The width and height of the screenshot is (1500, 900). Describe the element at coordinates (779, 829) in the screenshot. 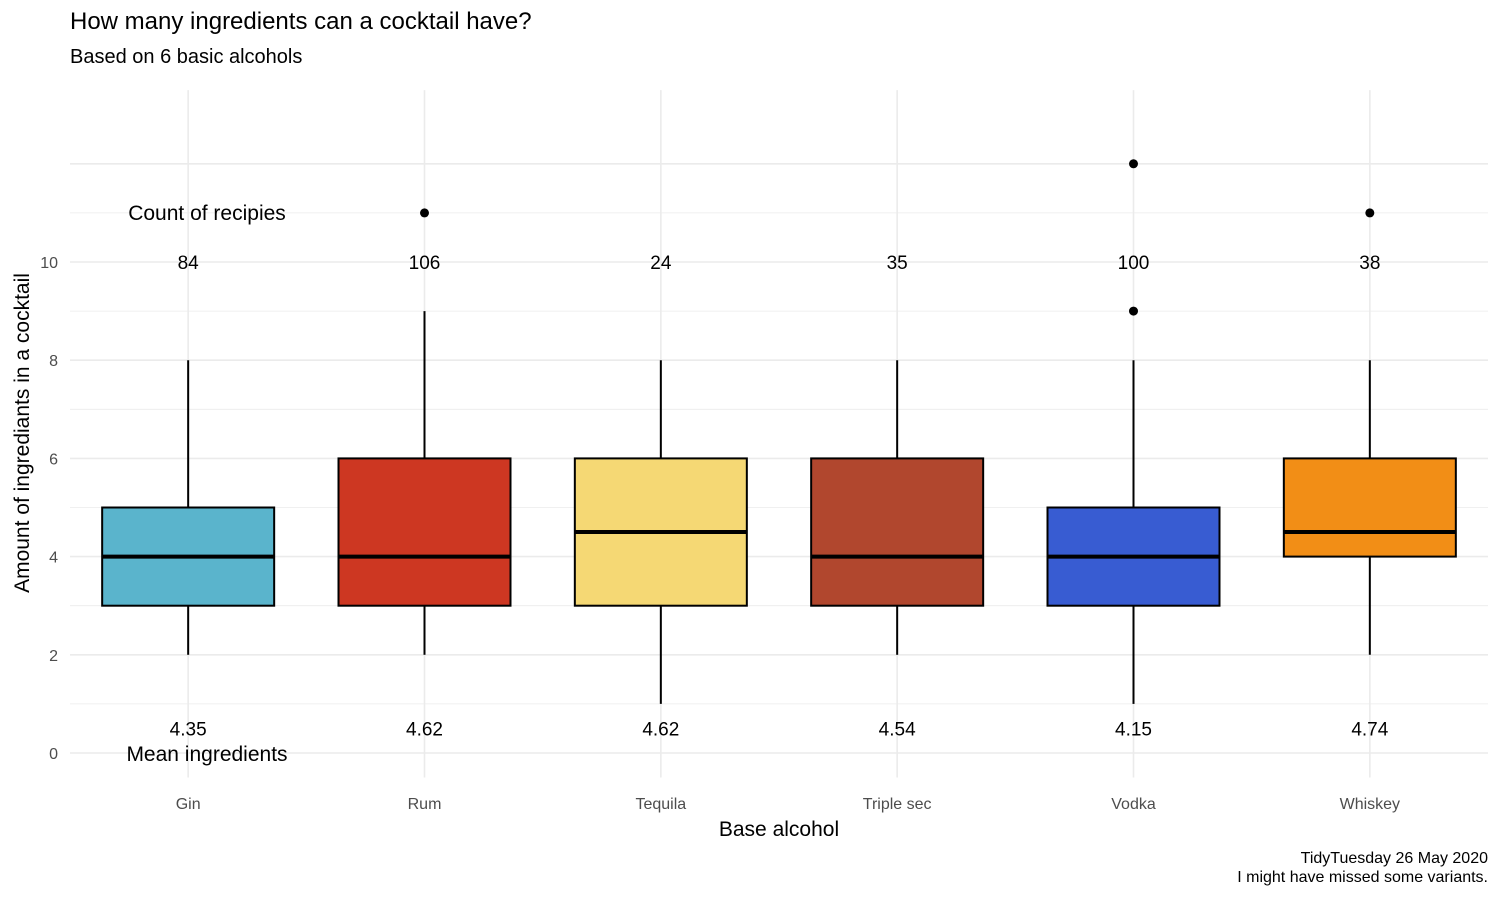

I see `x-axis-title: Base alcohol` at that location.